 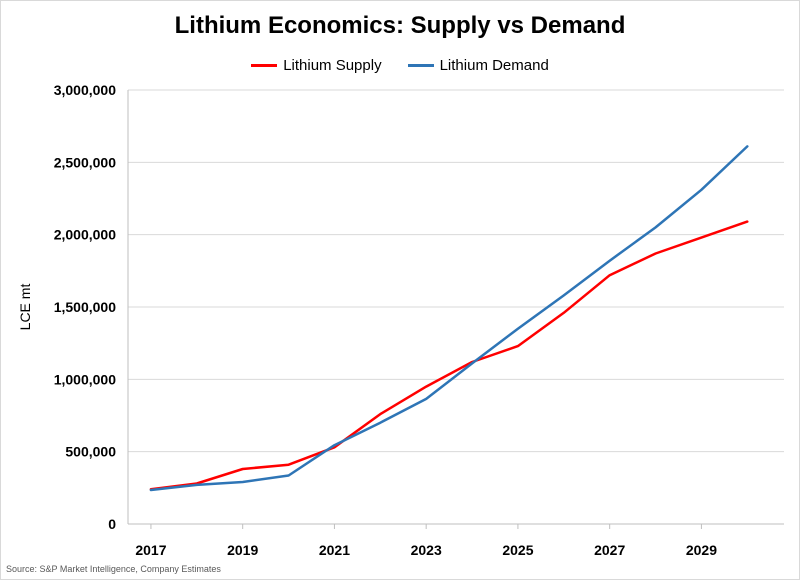 I want to click on legend-item-demand: Lithium Demand, so click(x=478, y=65).